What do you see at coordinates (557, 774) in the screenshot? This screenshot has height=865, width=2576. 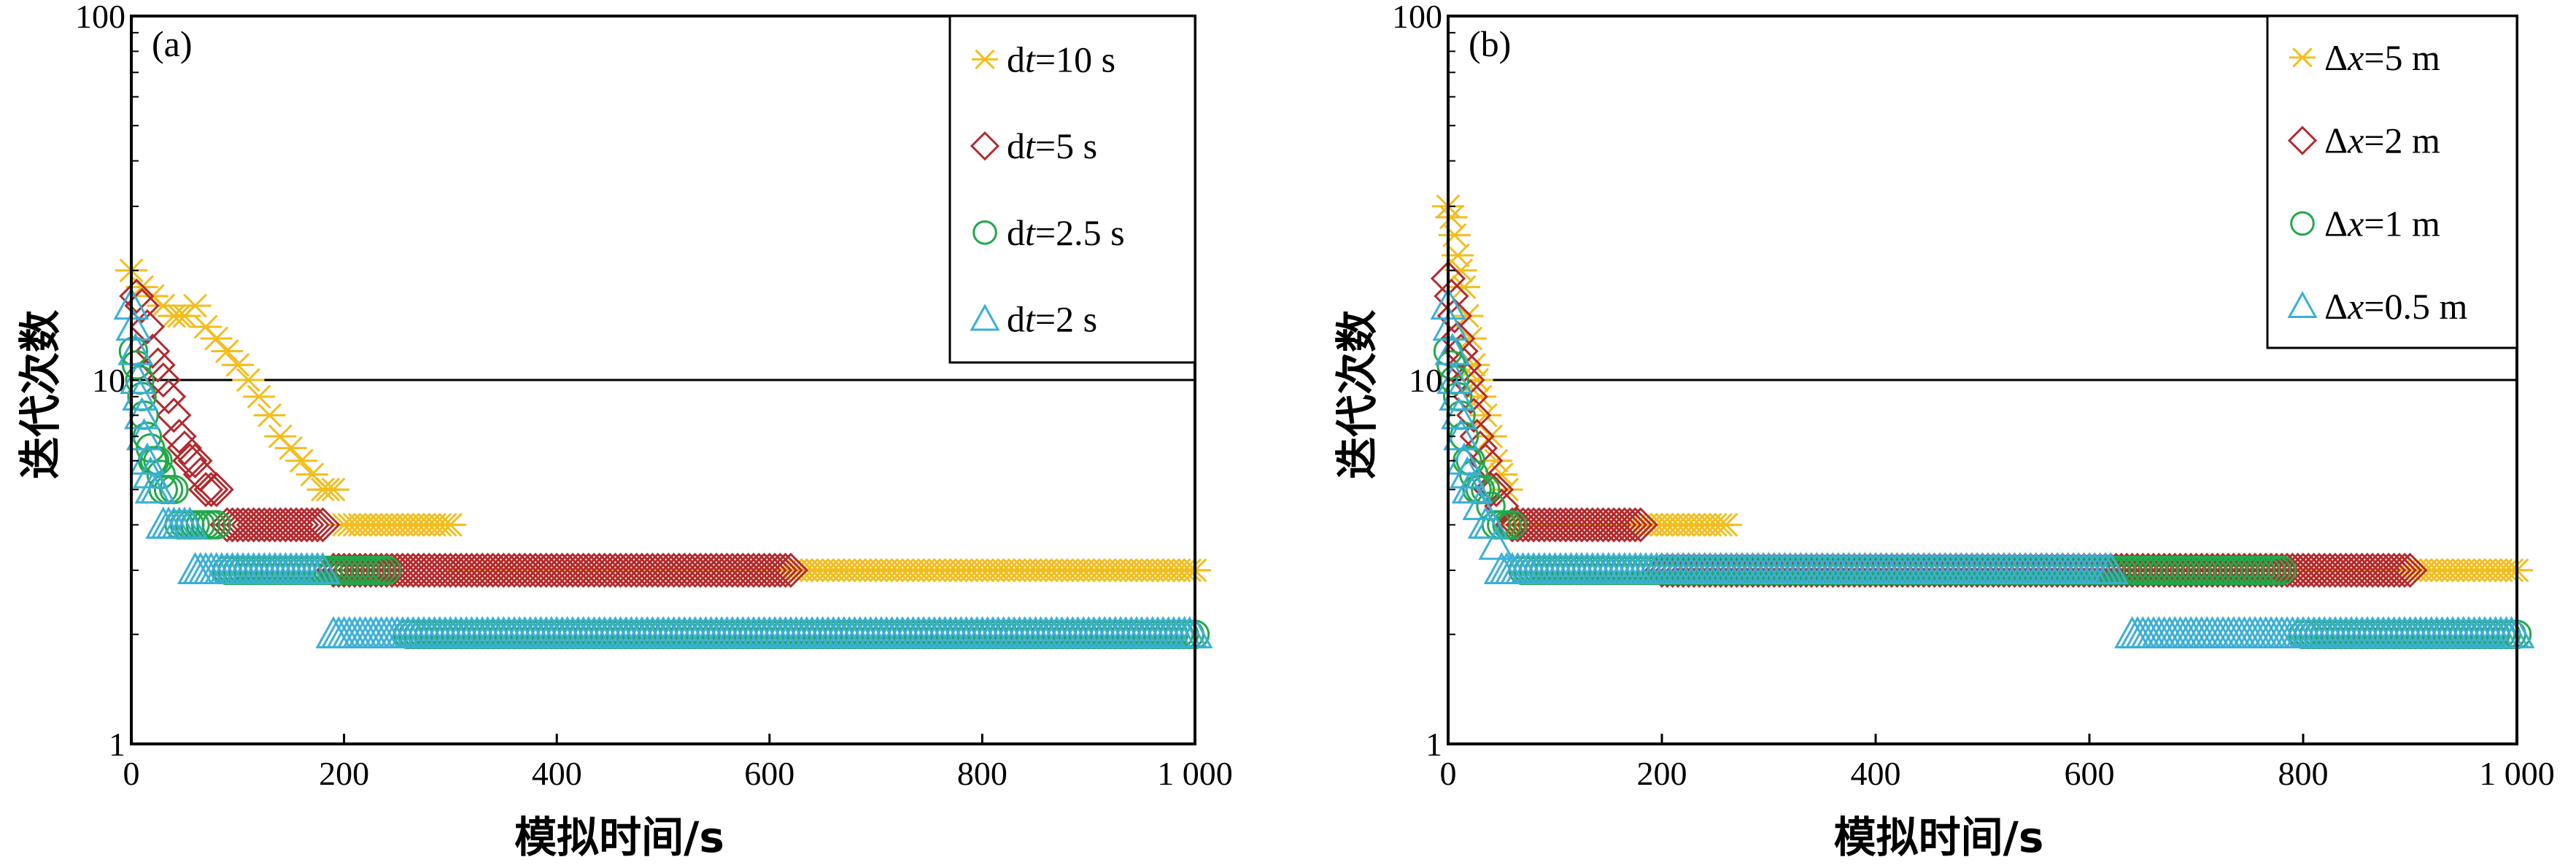 I see `x-tick-label: 400` at bounding box center [557, 774].